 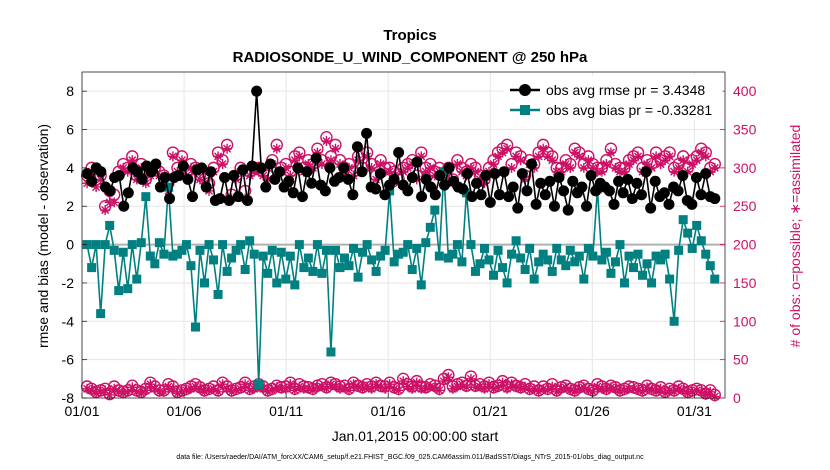 I want to click on x-tick-label: 01/16, so click(x=388, y=411).